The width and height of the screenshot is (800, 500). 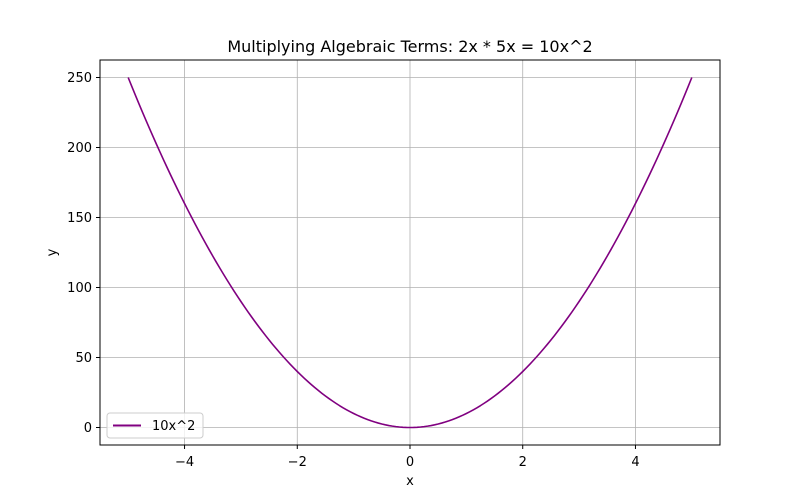 I want to click on y-tick-label: 50, so click(x=83, y=358).